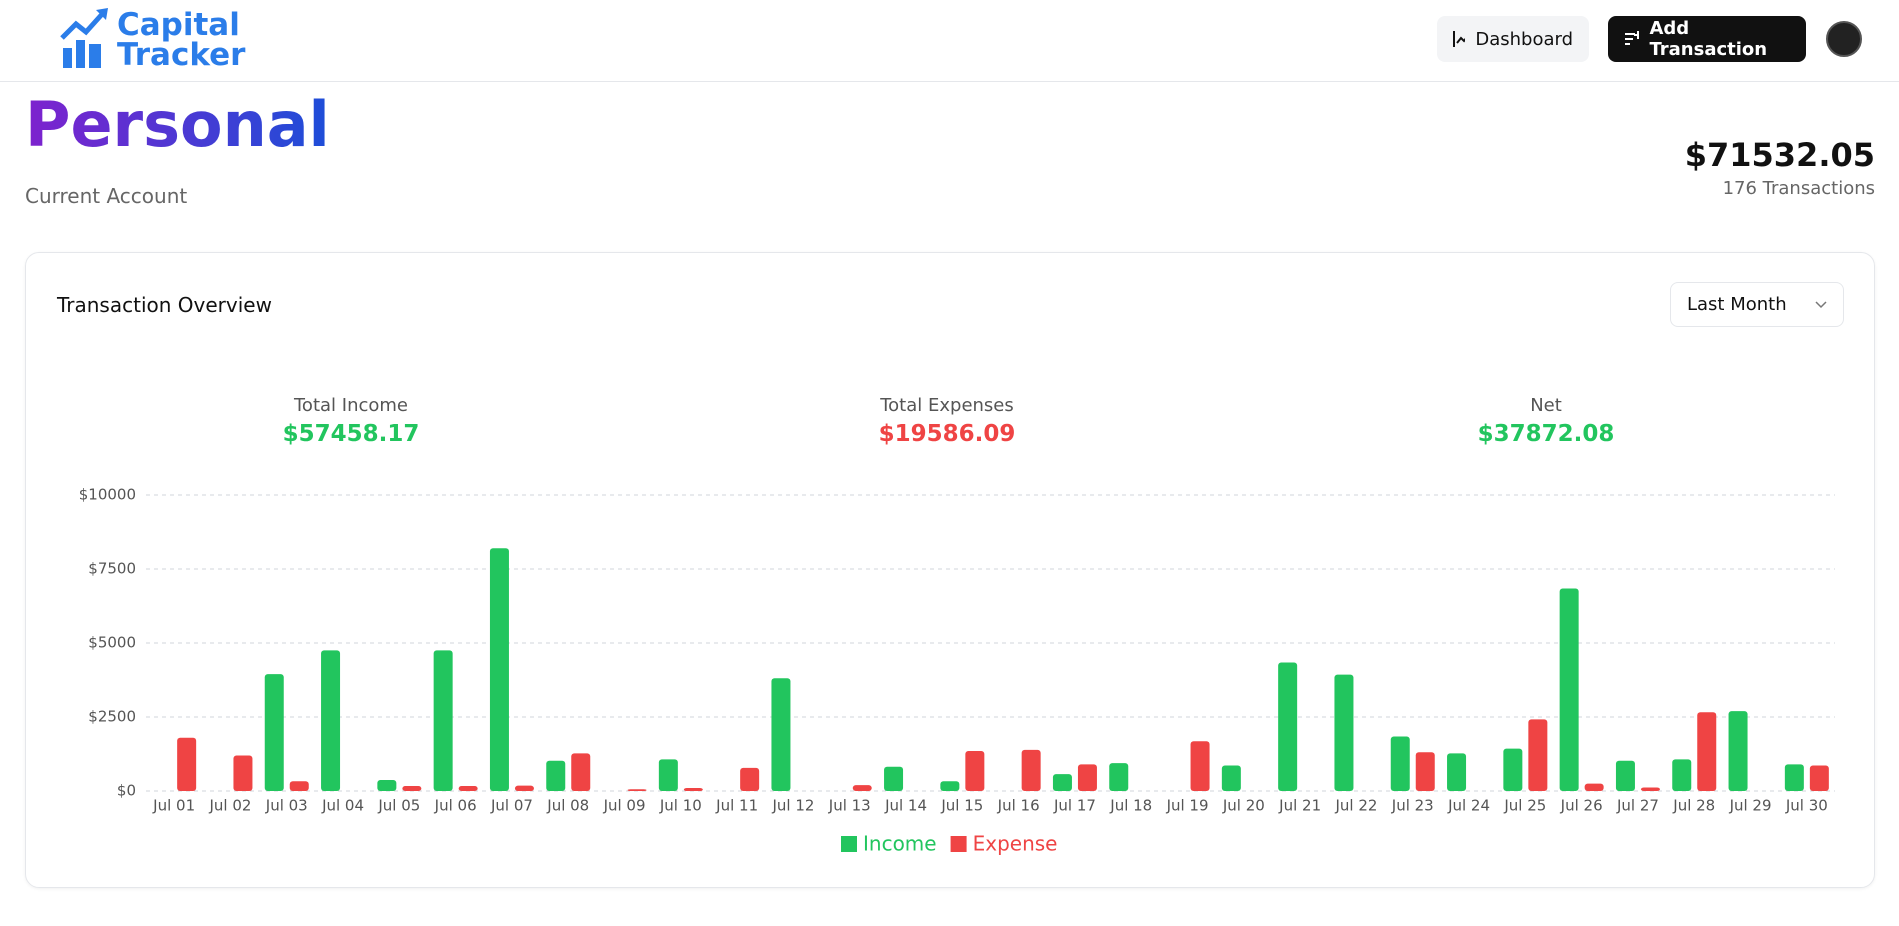 The image size is (1899, 926). What do you see at coordinates (177, 124) in the screenshot?
I see `account-name: Personal` at bounding box center [177, 124].